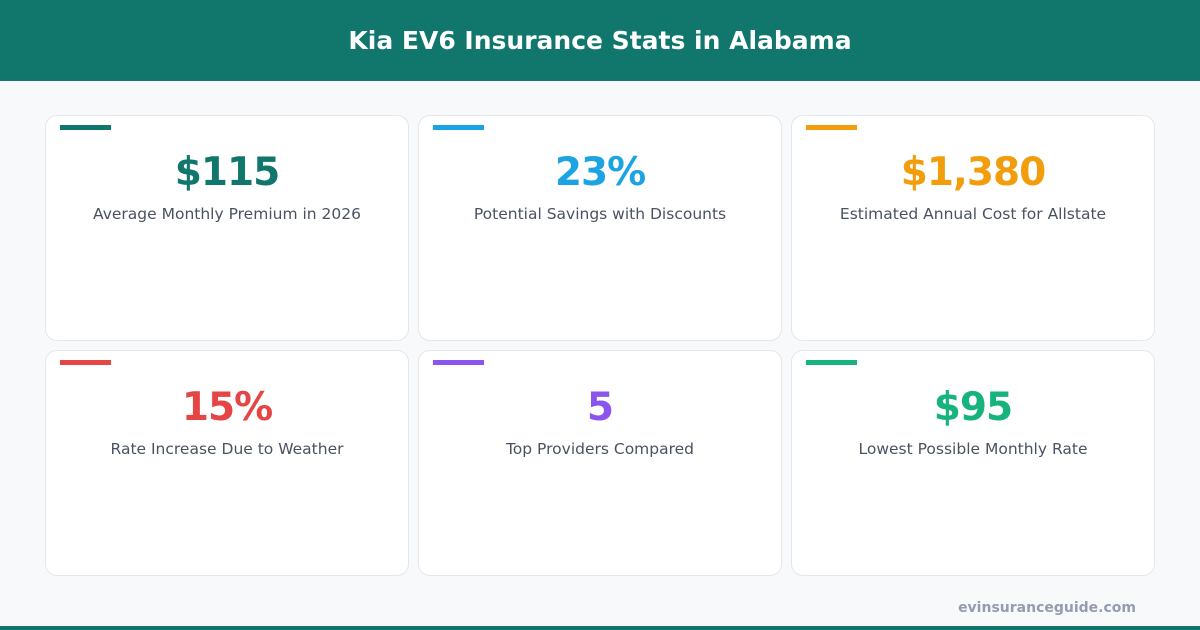 The width and height of the screenshot is (1200, 630). Describe the element at coordinates (227, 449) in the screenshot. I see `stat-label: Rate Increase Due to Weather` at that location.